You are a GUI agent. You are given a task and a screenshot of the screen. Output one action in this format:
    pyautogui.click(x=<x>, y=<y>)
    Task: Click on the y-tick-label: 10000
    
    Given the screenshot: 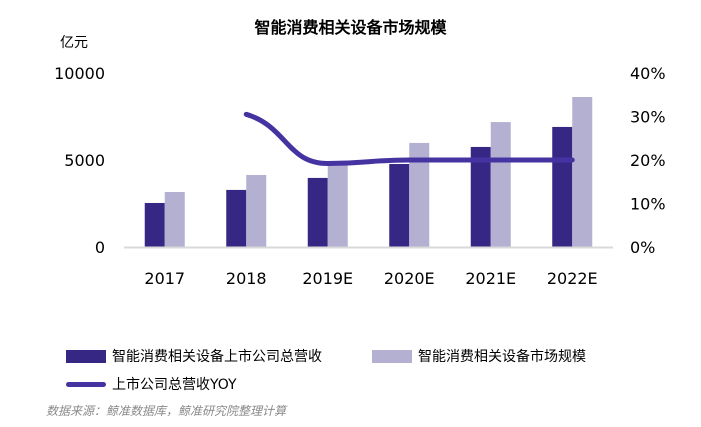 What is the action you would take?
    pyautogui.click(x=79, y=73)
    